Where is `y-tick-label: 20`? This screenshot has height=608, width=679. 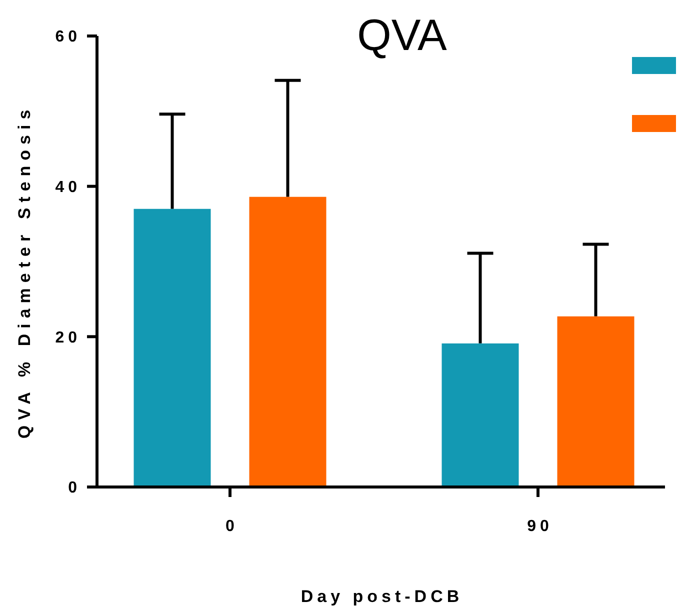
y-tick-label: 20 is located at coordinates (68, 337).